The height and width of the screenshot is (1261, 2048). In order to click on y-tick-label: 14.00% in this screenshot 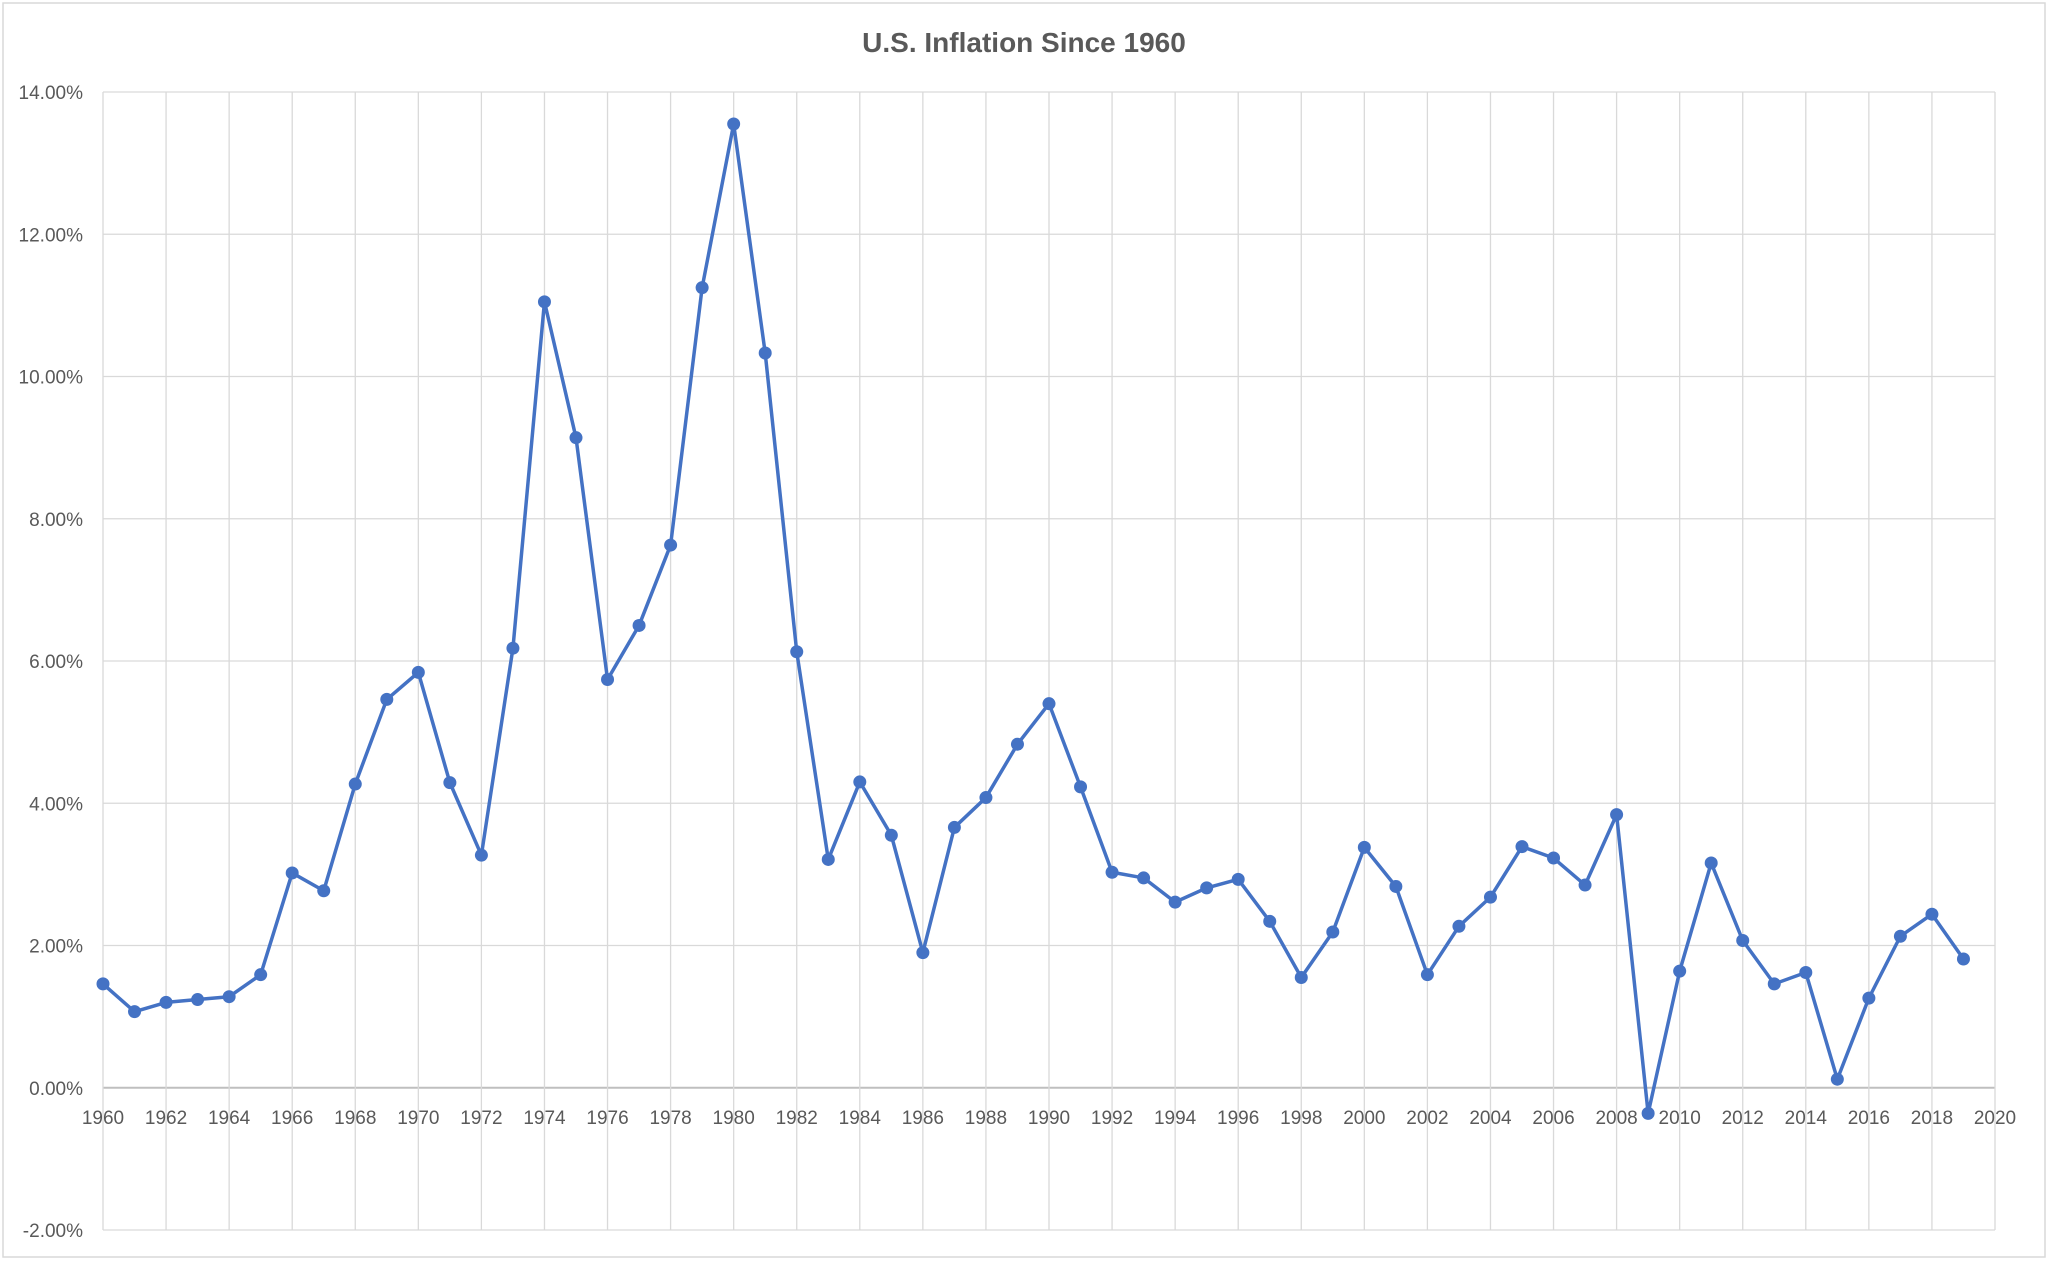, I will do `click(51, 93)`.